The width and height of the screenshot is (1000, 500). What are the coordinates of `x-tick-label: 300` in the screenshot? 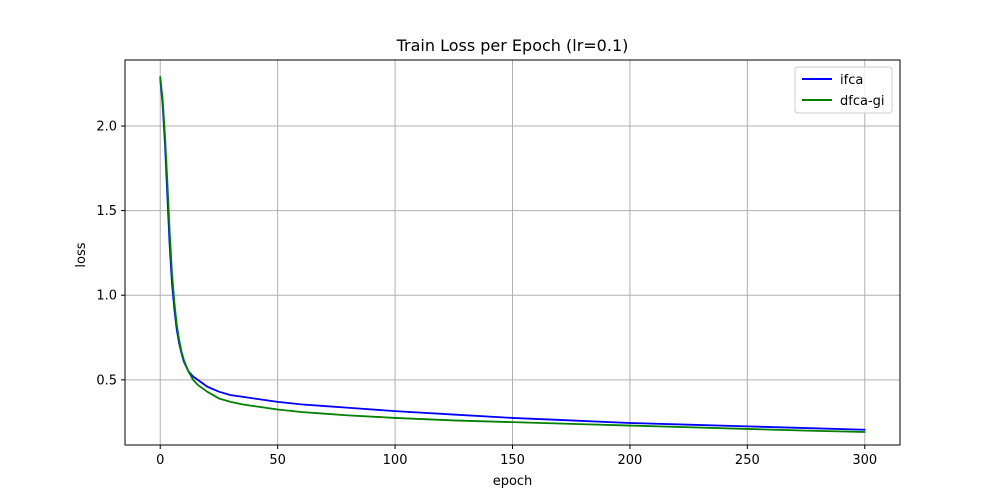 It's located at (864, 460).